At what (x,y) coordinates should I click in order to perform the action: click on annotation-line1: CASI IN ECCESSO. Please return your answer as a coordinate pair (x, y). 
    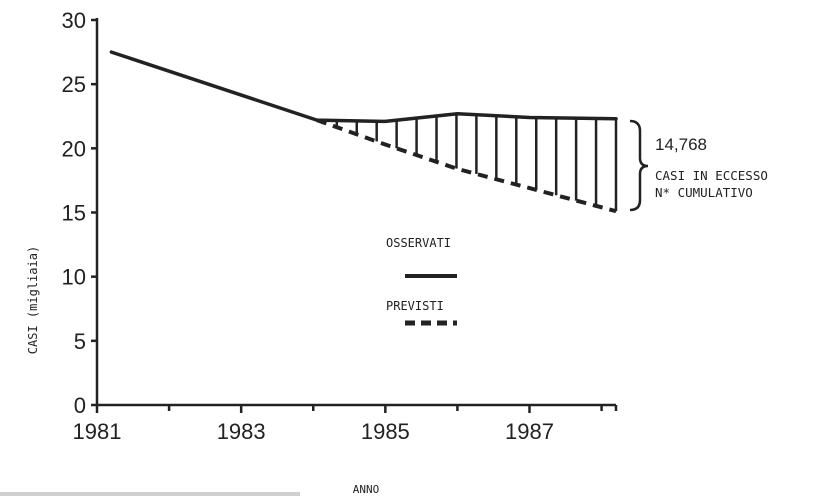
    Looking at the image, I should click on (711, 175).